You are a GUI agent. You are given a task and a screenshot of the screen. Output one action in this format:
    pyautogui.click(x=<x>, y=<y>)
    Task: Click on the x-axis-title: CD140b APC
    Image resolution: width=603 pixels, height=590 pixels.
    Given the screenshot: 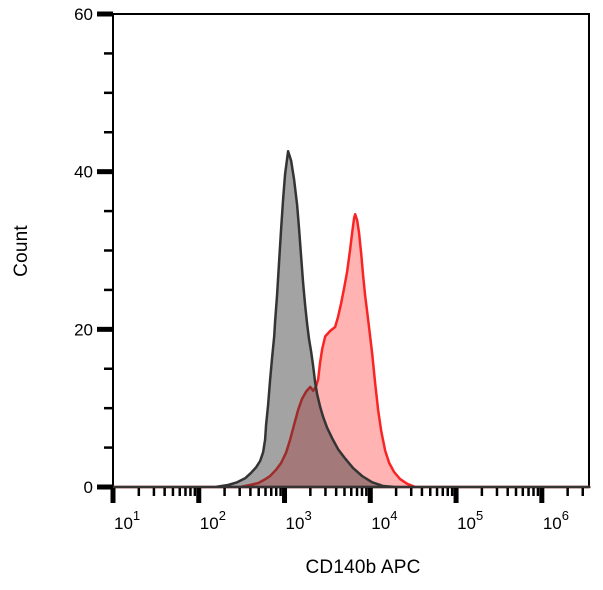 What is the action you would take?
    pyautogui.click(x=363, y=567)
    